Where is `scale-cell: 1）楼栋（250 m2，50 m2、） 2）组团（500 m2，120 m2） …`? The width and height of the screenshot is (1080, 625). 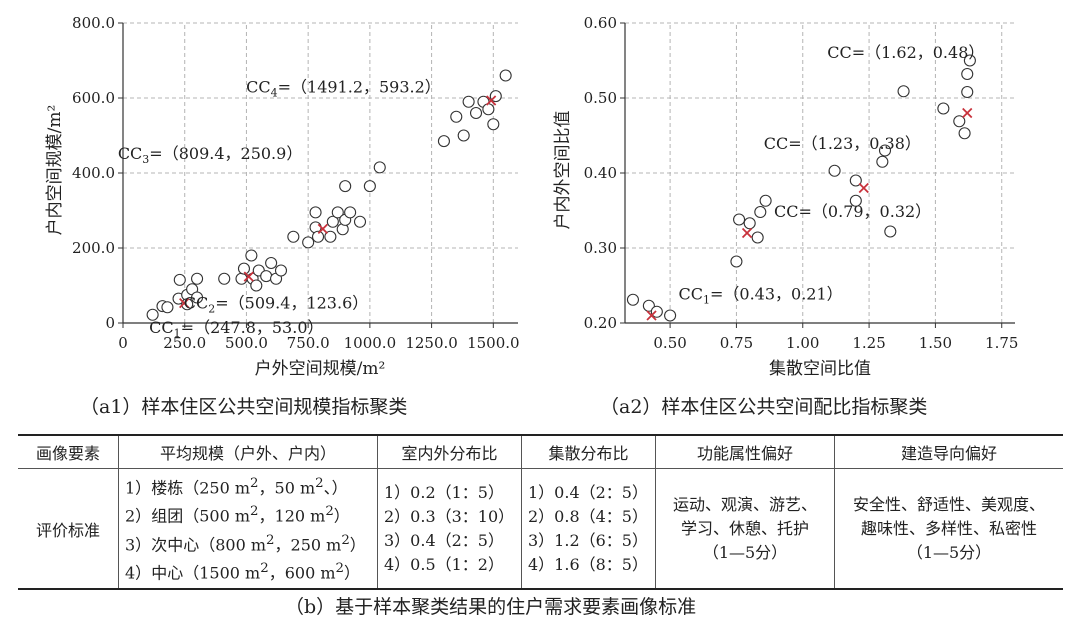 scale-cell: 1）楼栋（250 m2，50 m2、） 2）组团（500 m2，120 m2） … is located at coordinates (248, 529).